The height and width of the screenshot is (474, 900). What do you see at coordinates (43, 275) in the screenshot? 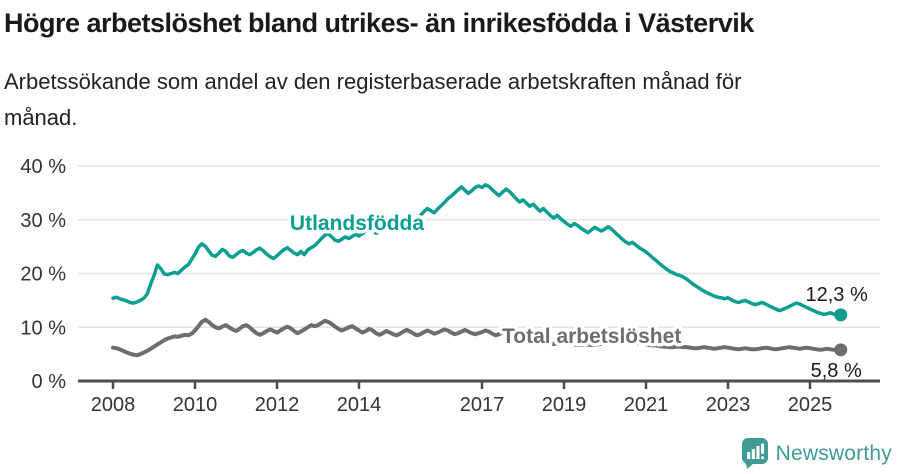
I see `y-tick-label: 20 %` at bounding box center [43, 275].